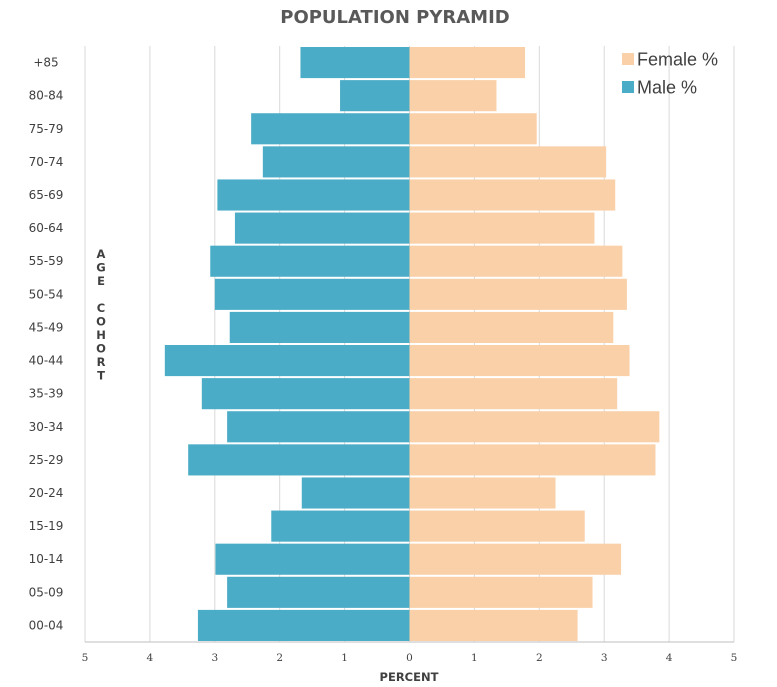 The image size is (777, 687). Describe the element at coordinates (46, 625) in the screenshot. I see `y-tick-label: 00-04` at that location.